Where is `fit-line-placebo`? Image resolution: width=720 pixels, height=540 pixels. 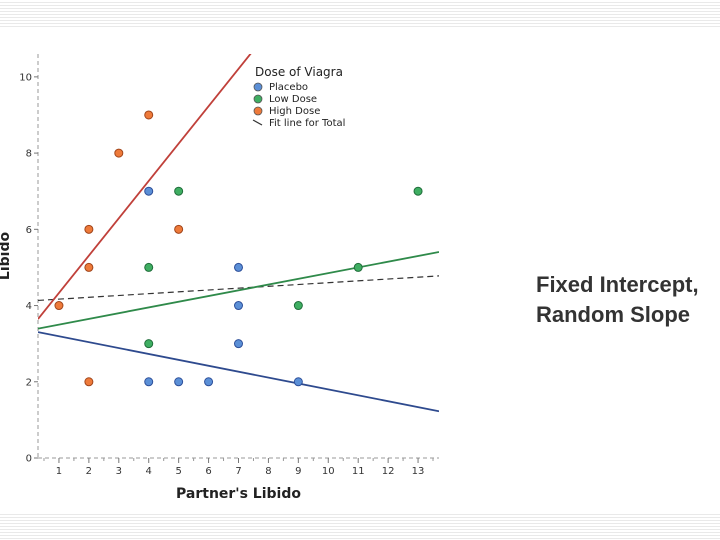 fit-line-placebo is located at coordinates (238, 372).